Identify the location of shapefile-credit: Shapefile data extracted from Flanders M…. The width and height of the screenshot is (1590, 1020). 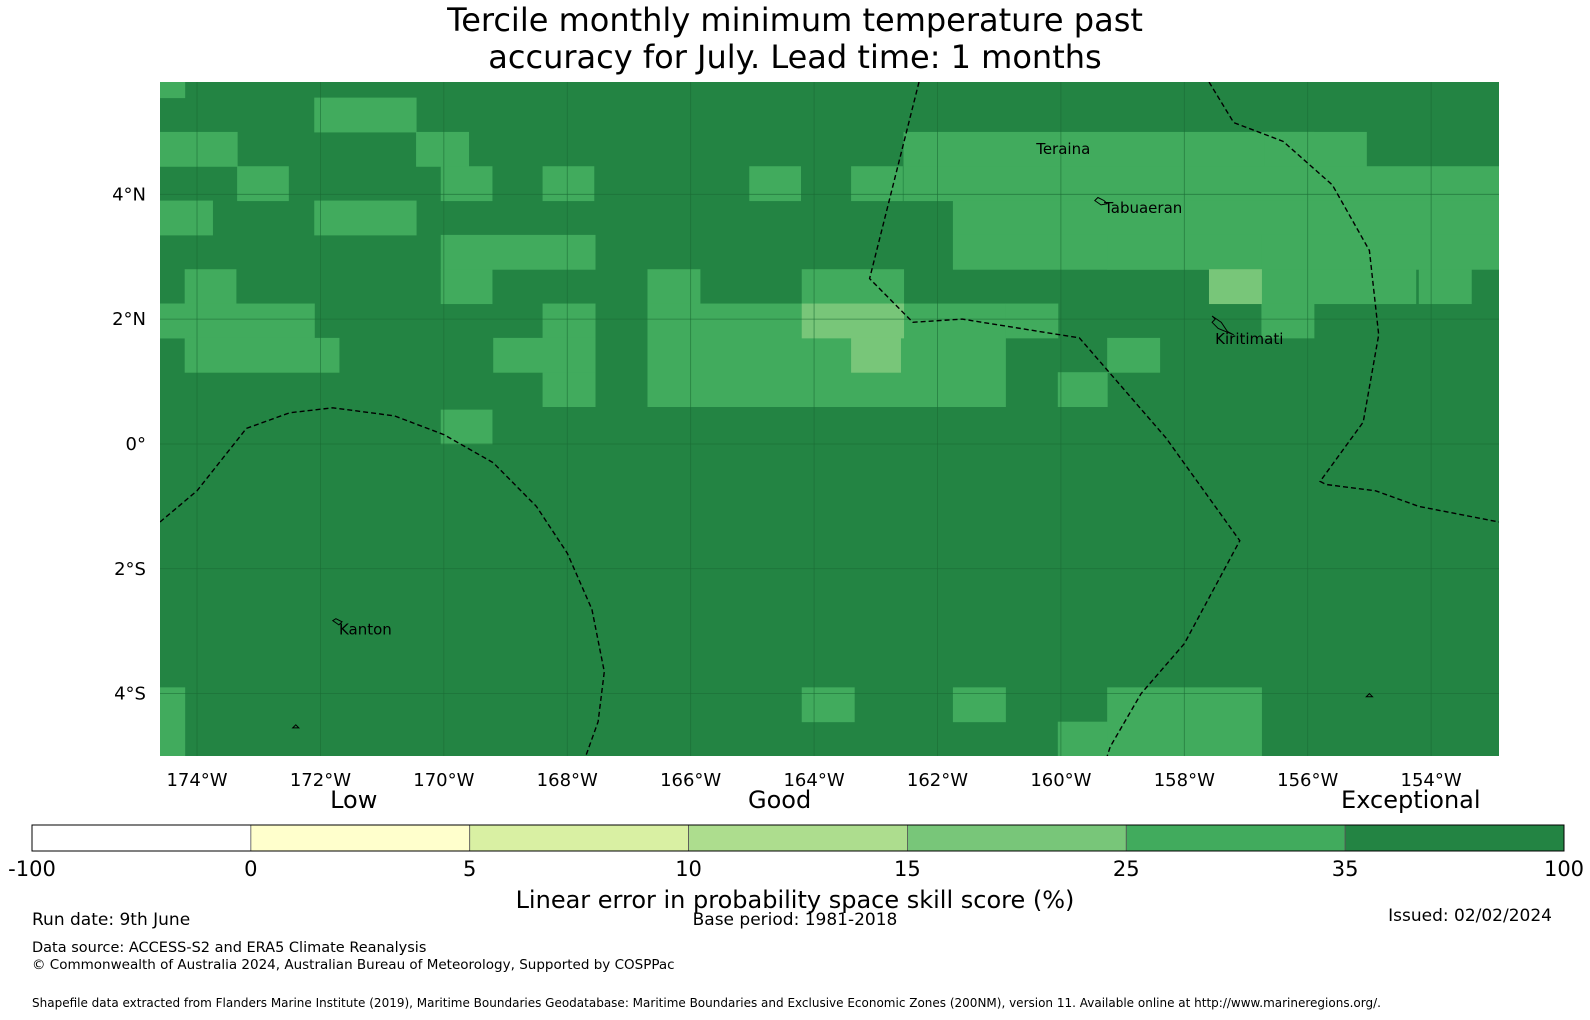
(706, 1003).